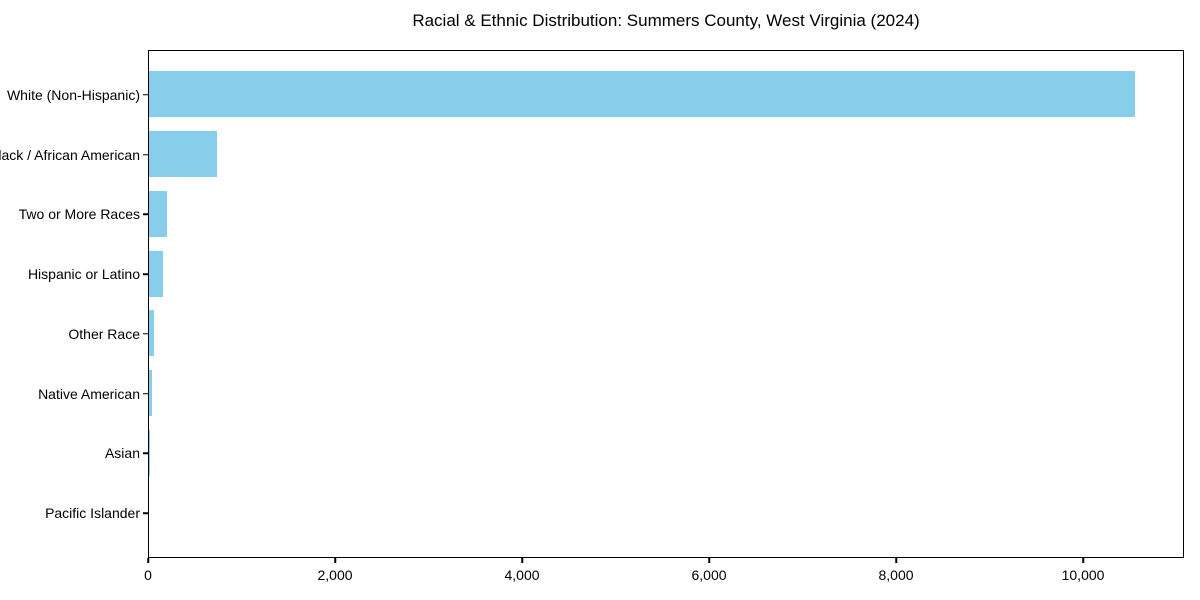  I want to click on bar-two-or-more-races, so click(158, 213).